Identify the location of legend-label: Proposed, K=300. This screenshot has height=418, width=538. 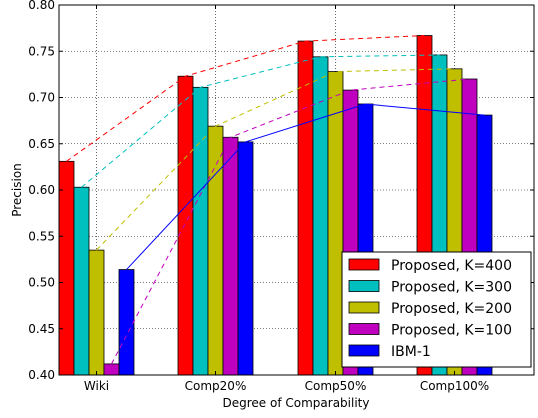
(451, 288).